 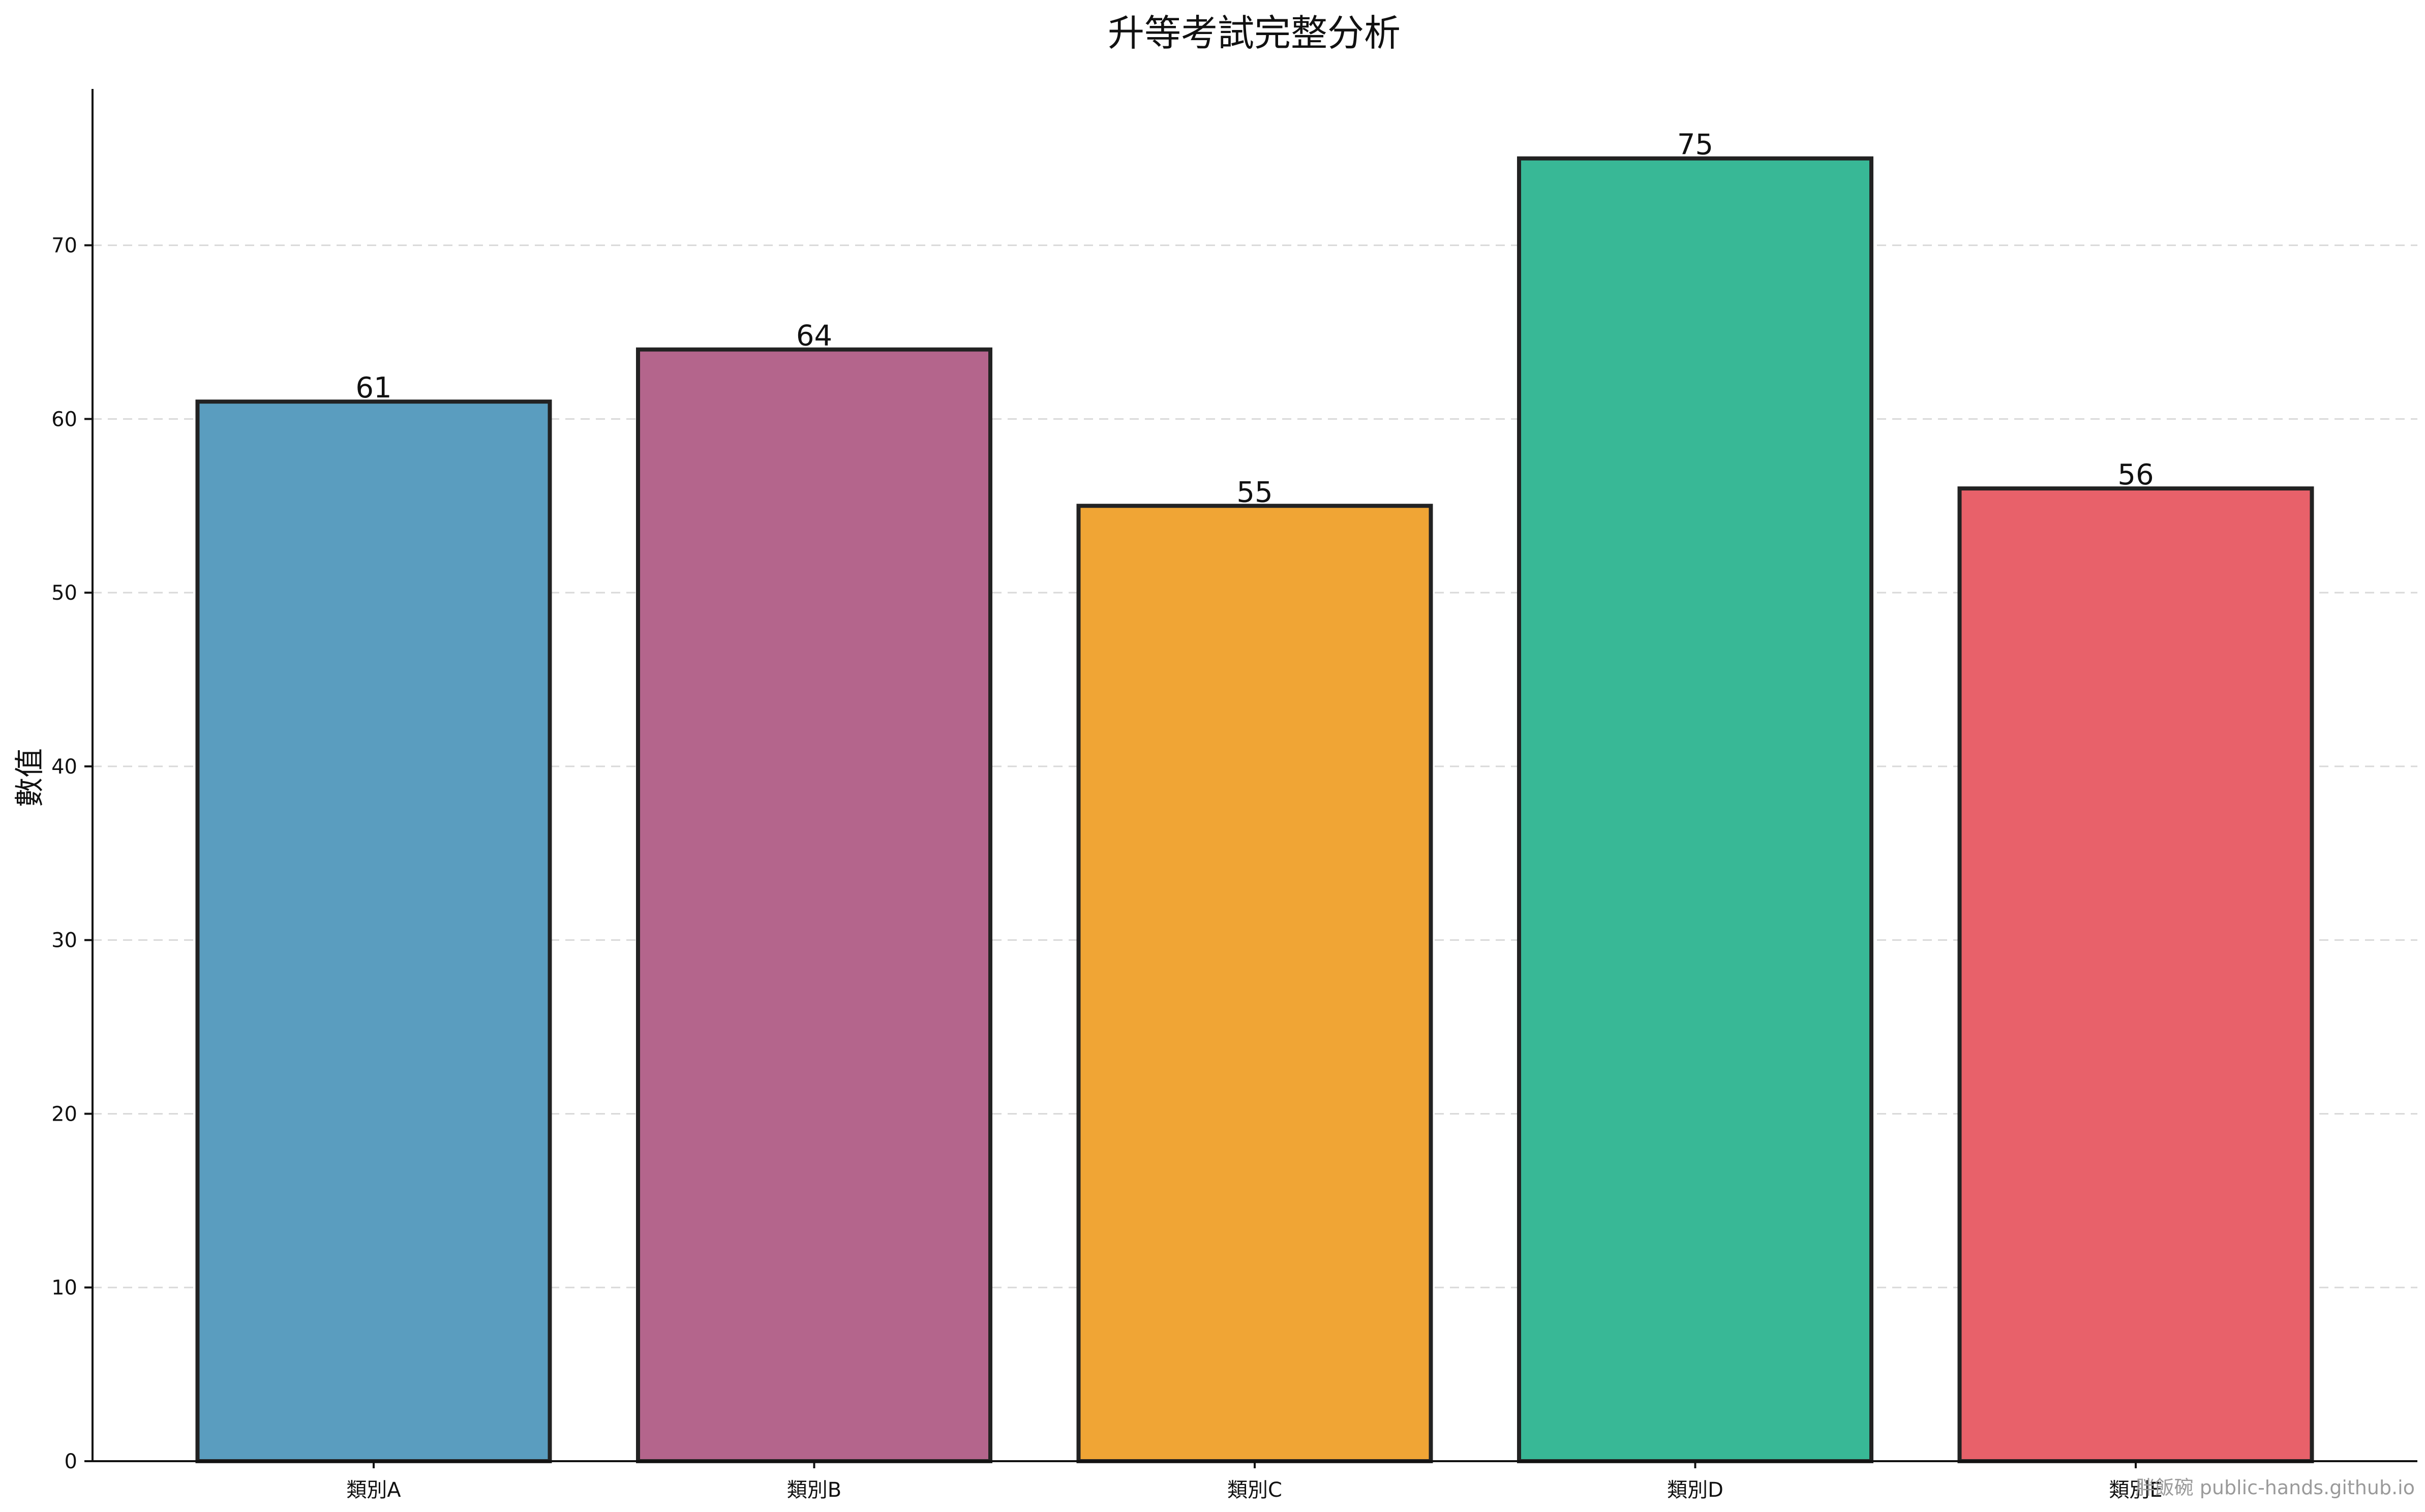 What do you see at coordinates (1254, 492) in the screenshot?
I see `bar-value-label: 55` at bounding box center [1254, 492].